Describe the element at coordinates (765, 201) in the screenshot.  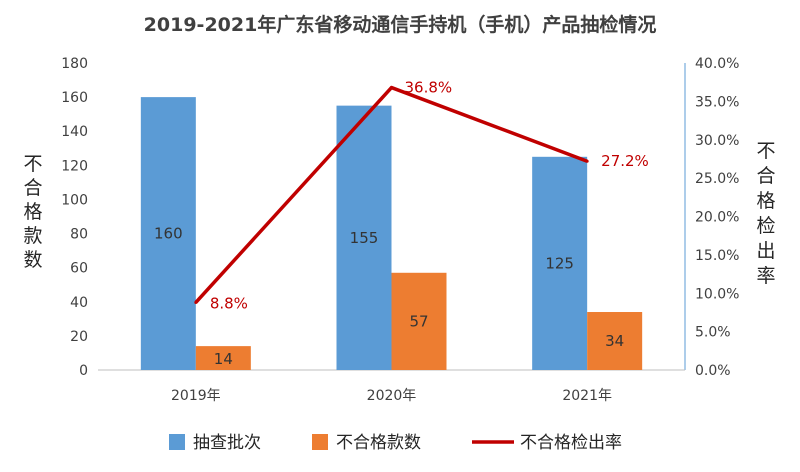
I see `y-right-label-char: 格` at that location.